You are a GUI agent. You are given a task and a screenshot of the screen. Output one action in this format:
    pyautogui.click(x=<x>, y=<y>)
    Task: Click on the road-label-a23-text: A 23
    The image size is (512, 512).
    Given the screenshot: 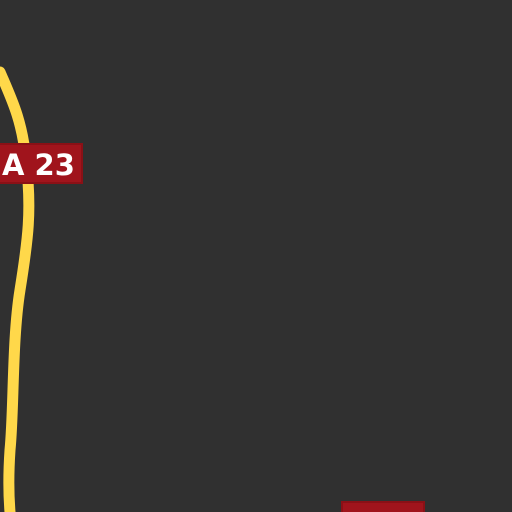 What is the action you would take?
    pyautogui.click(x=38, y=165)
    